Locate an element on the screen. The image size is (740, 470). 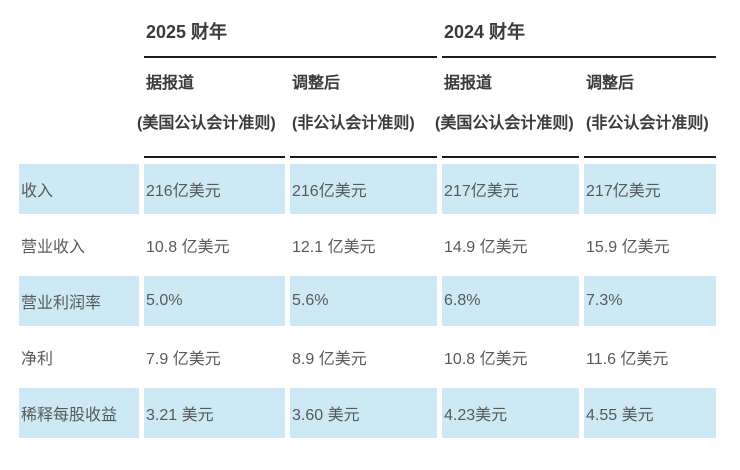
value-cell: 4.55 美元 is located at coordinates (650, 413).